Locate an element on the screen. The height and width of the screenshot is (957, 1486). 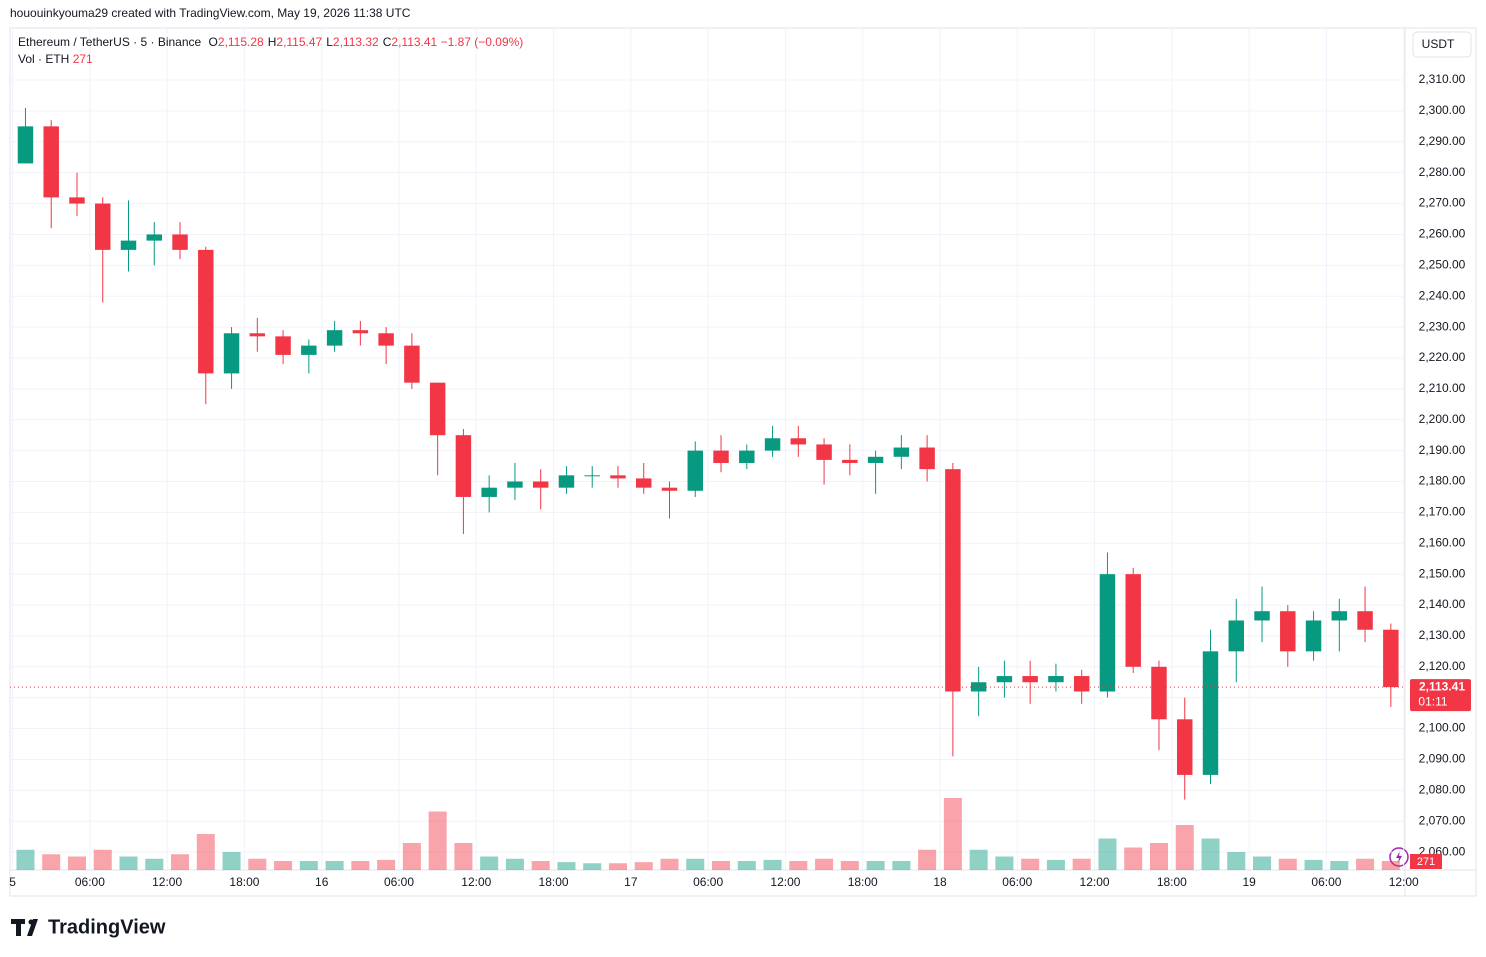
ohlc-key: L is located at coordinates (329, 42).